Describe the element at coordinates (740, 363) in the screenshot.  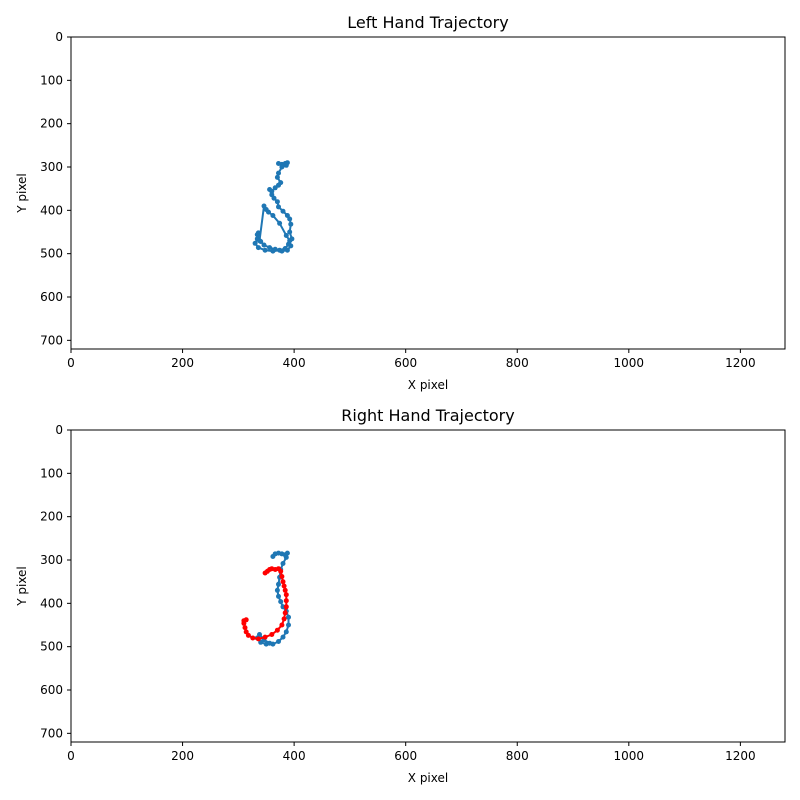
I see `x-tick-label: 1200` at that location.